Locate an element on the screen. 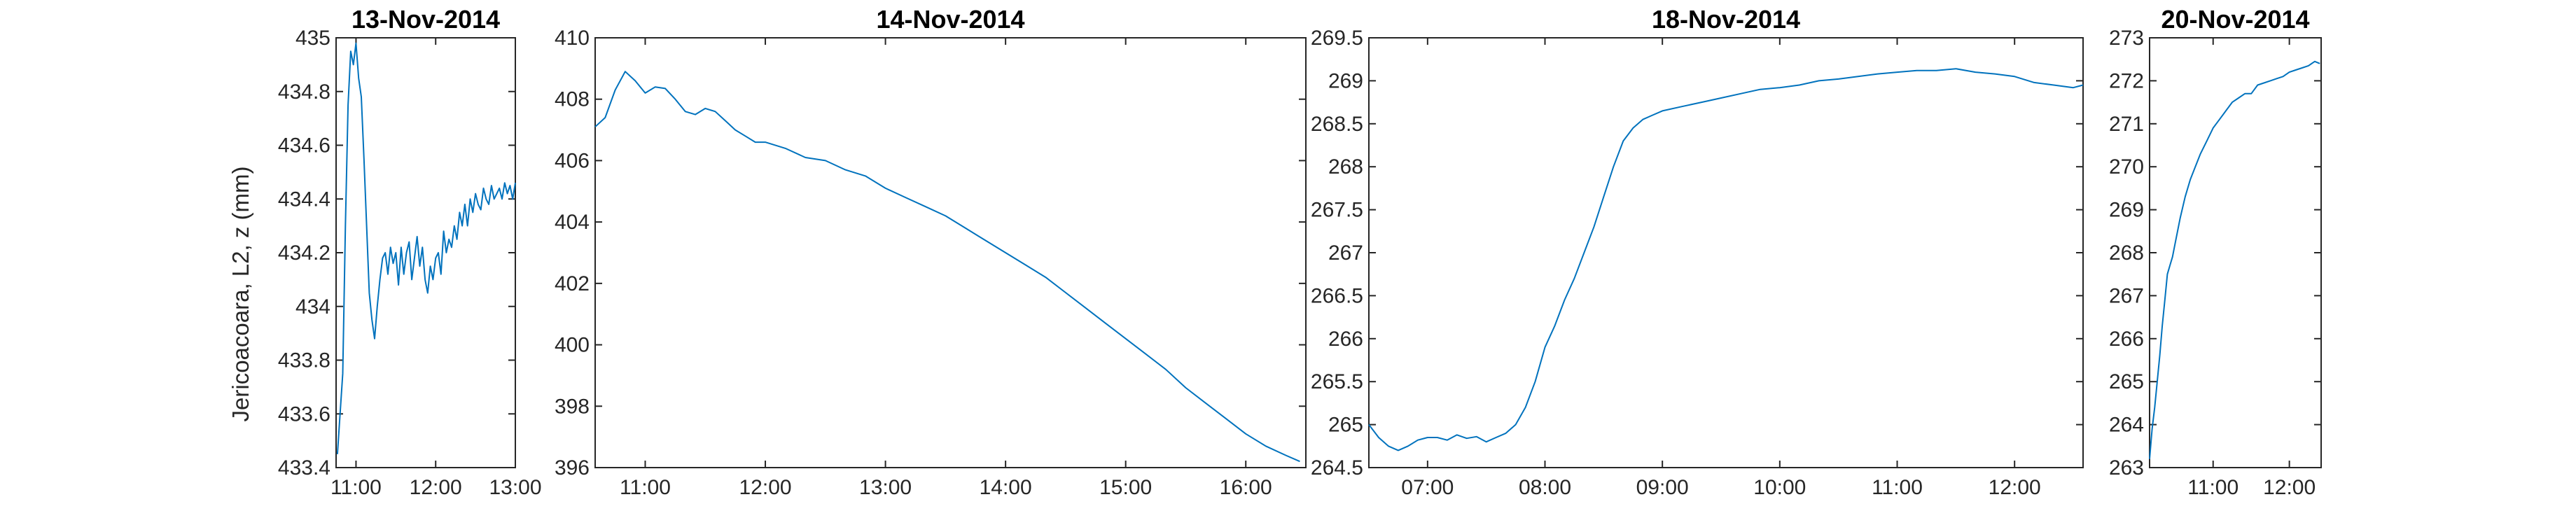 This screenshot has height=525, width=2576. y-tick-label: 434.4 is located at coordinates (304, 199).